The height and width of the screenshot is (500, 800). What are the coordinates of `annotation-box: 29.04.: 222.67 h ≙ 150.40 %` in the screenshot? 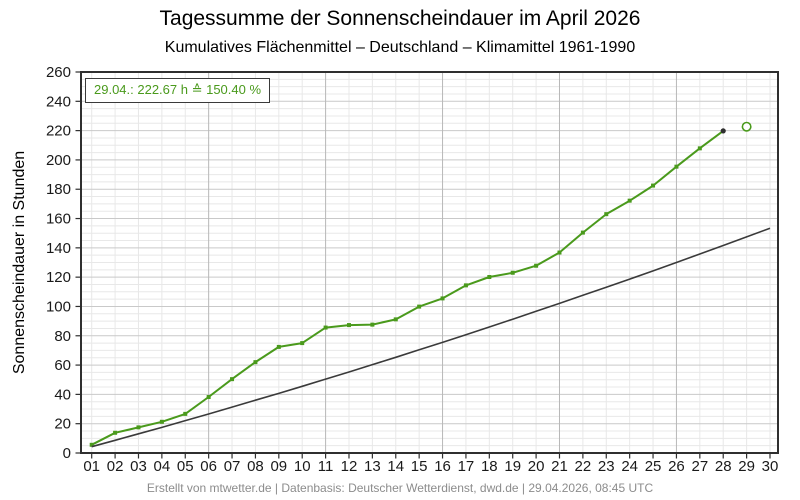 It's located at (178, 90).